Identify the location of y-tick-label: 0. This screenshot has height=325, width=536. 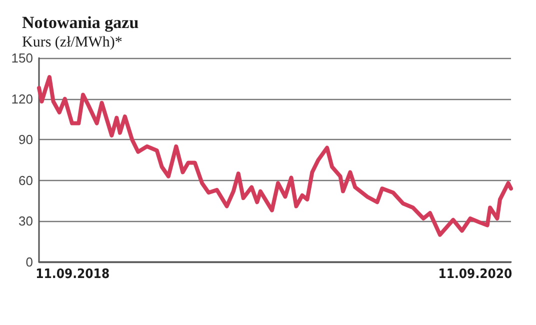
(29, 262).